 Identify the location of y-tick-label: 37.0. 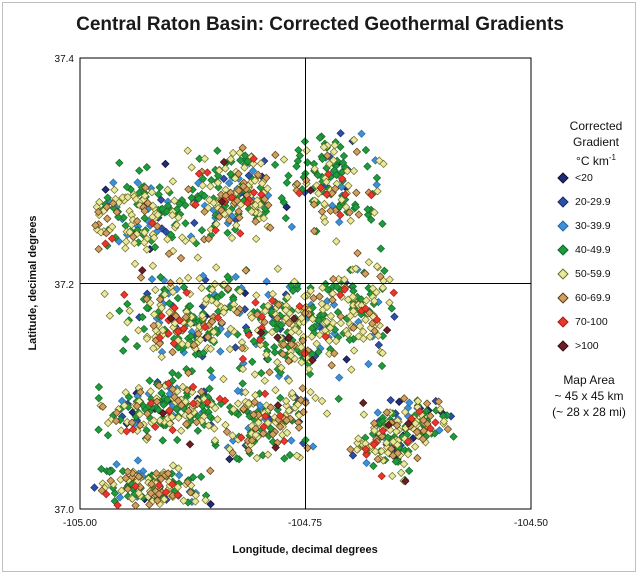
(65, 510).